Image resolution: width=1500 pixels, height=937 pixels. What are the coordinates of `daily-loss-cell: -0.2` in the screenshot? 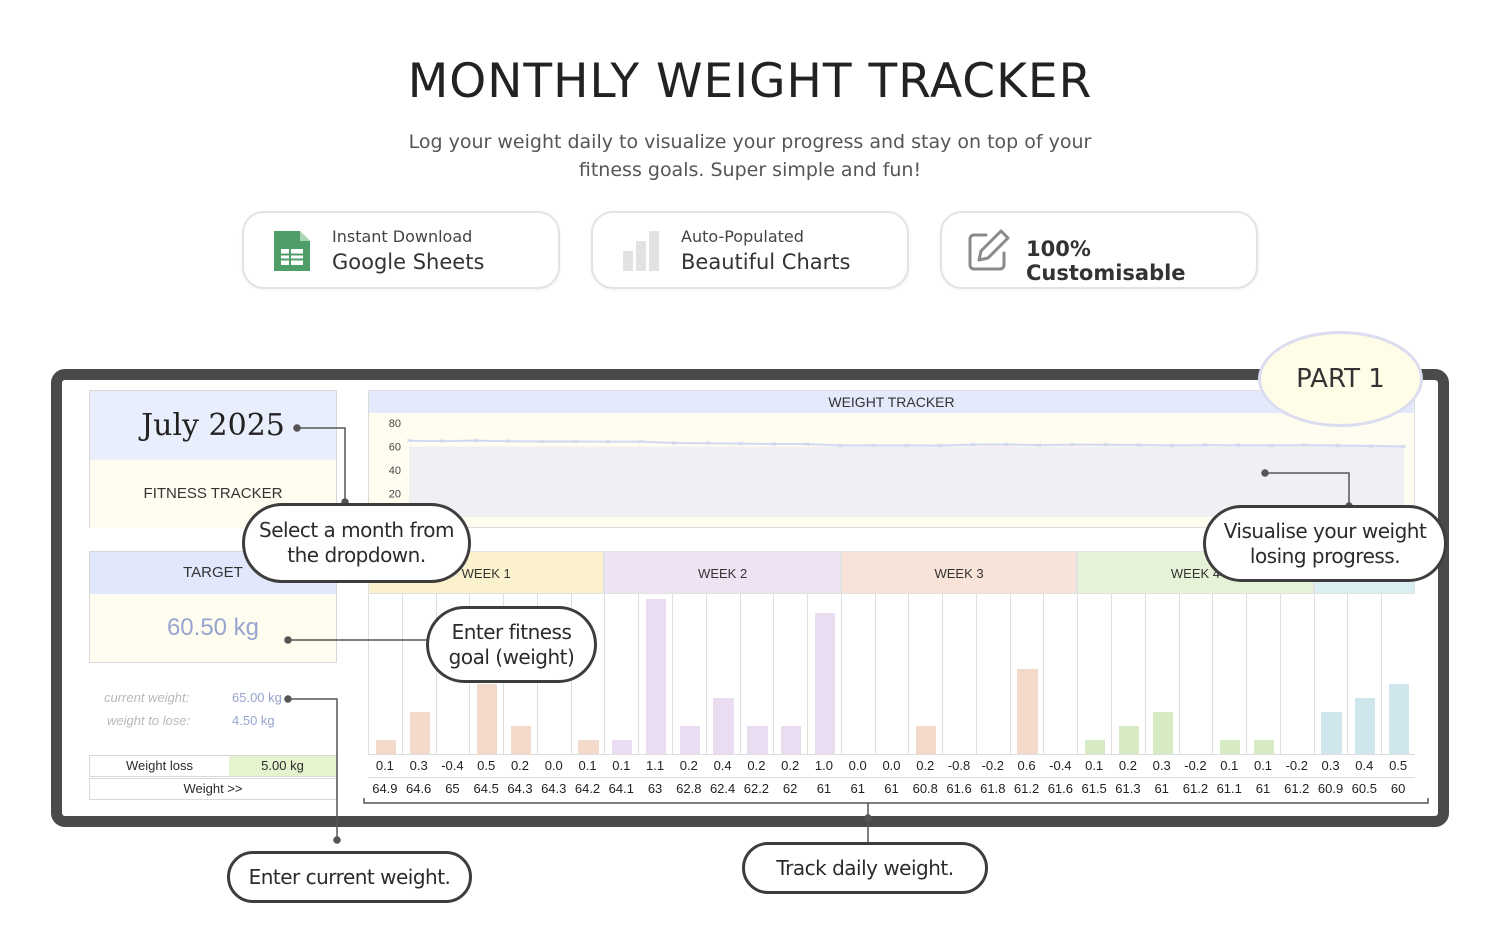 It's located at (1195, 765).